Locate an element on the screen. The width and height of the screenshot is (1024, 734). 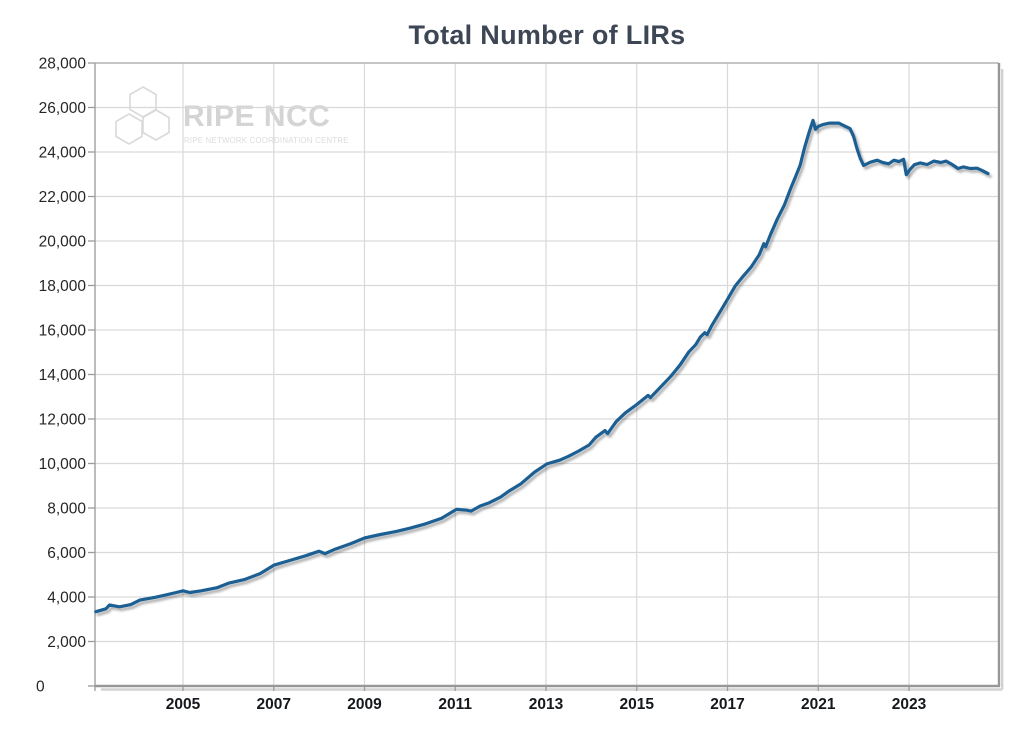
y-axis-label: 10,000 is located at coordinates (63, 464).